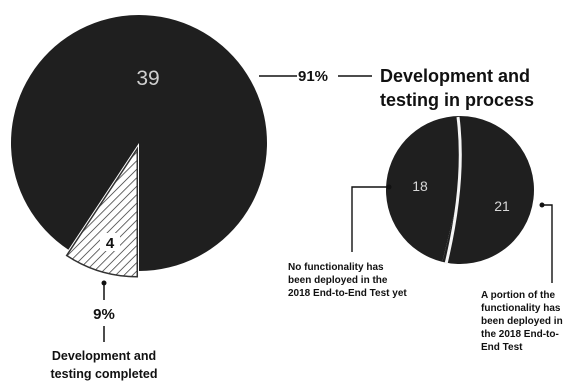  I want to click on sub-pie-slice-not-deployed, so click(422, 189).